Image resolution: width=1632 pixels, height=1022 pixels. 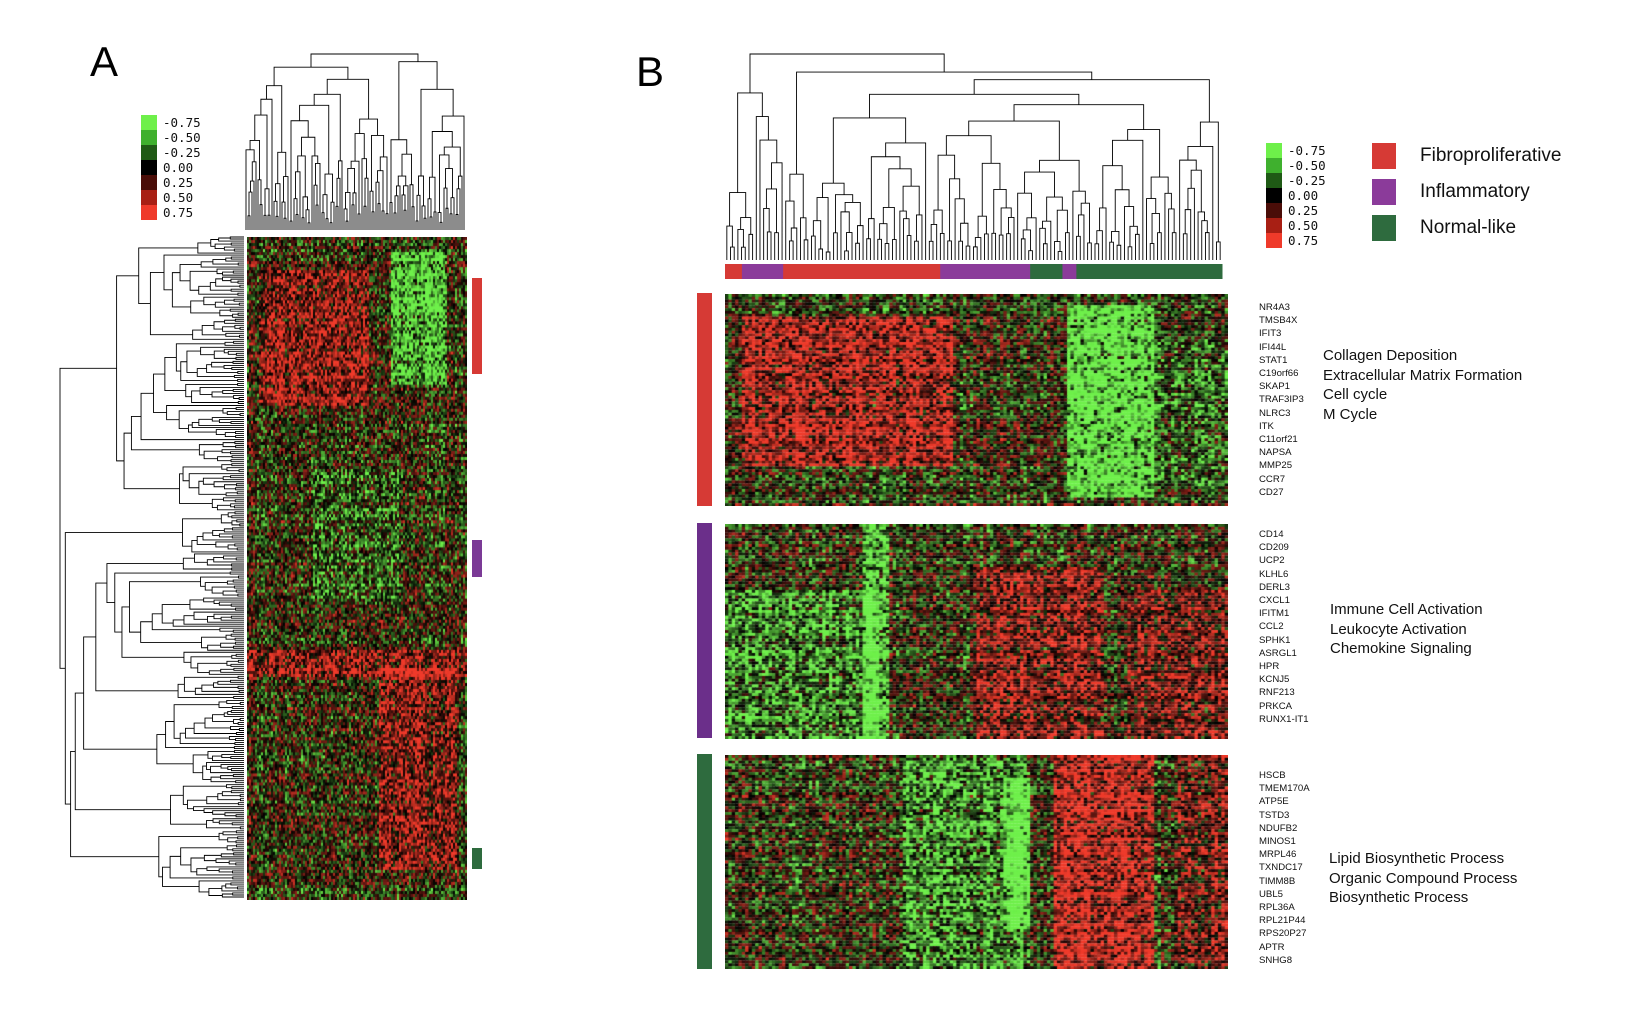 What do you see at coordinates (1274, 587) in the screenshot?
I see `gene-label: DERL3` at bounding box center [1274, 587].